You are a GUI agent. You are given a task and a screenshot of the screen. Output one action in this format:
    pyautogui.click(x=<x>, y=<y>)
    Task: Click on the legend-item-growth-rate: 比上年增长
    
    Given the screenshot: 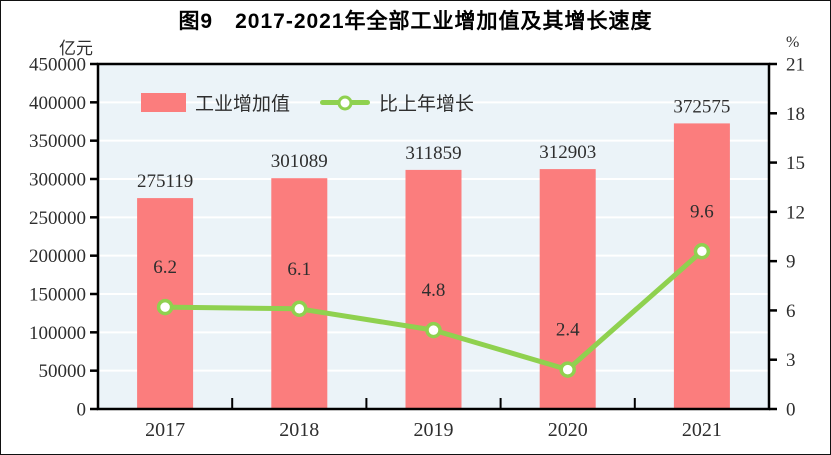 What is the action you would take?
    pyautogui.click(x=397, y=102)
    